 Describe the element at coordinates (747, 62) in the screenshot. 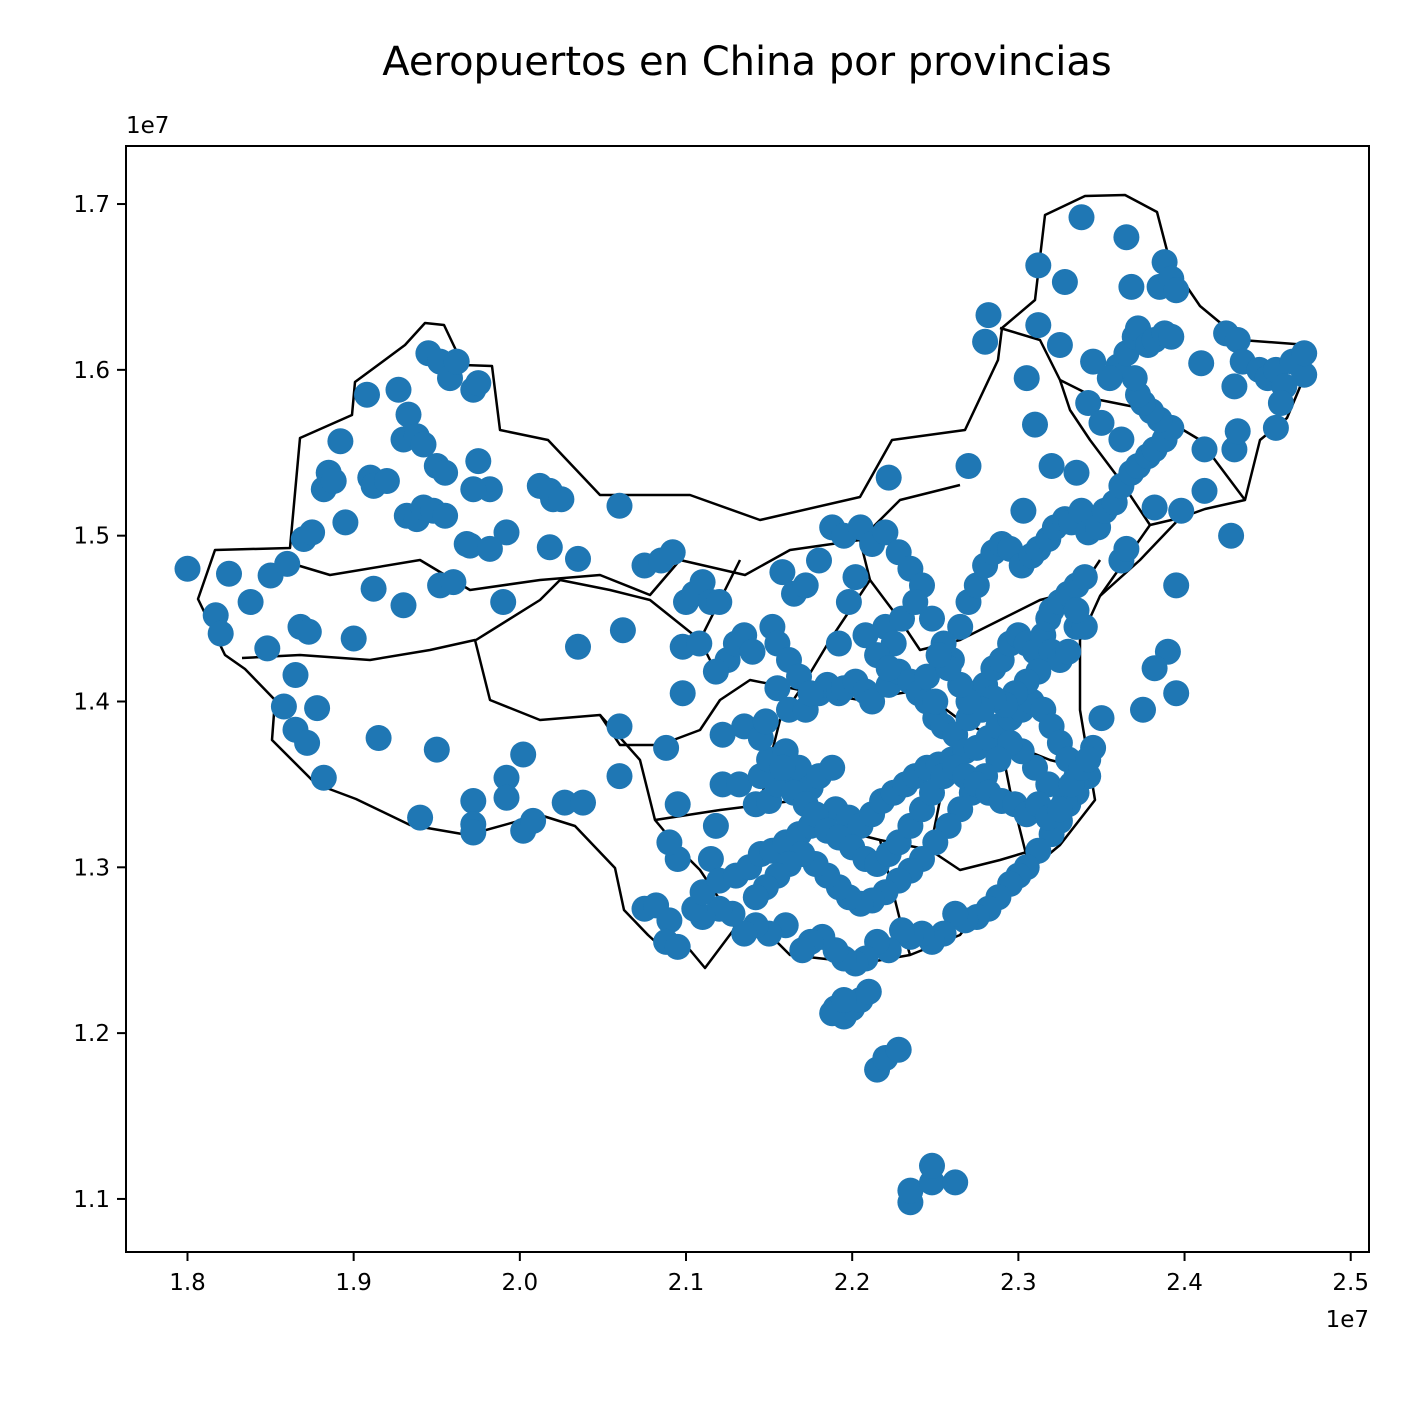

I see `chart-title: Aeropuertos en China por provincias` at that location.